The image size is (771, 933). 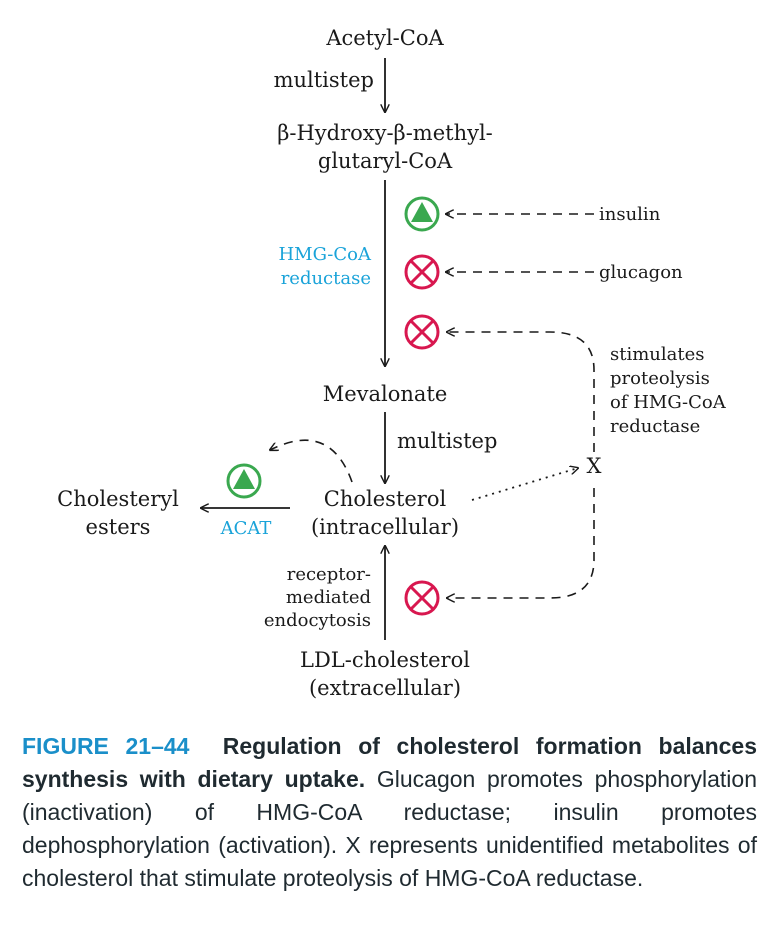 I want to click on insulin-label: insulin, so click(x=630, y=214).